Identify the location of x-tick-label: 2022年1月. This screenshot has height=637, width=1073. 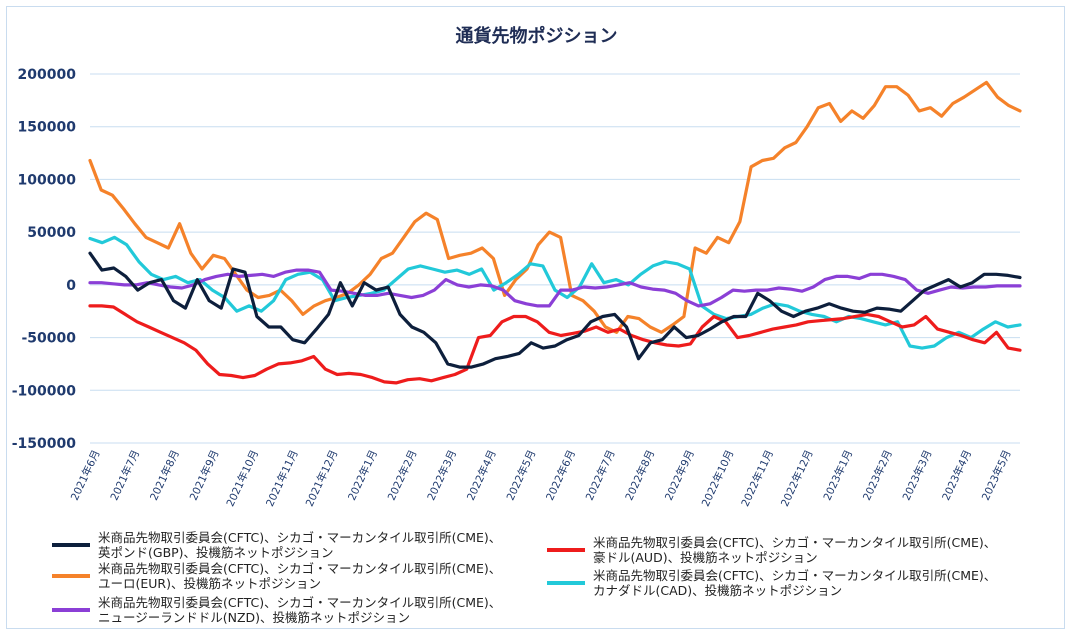
(362, 475).